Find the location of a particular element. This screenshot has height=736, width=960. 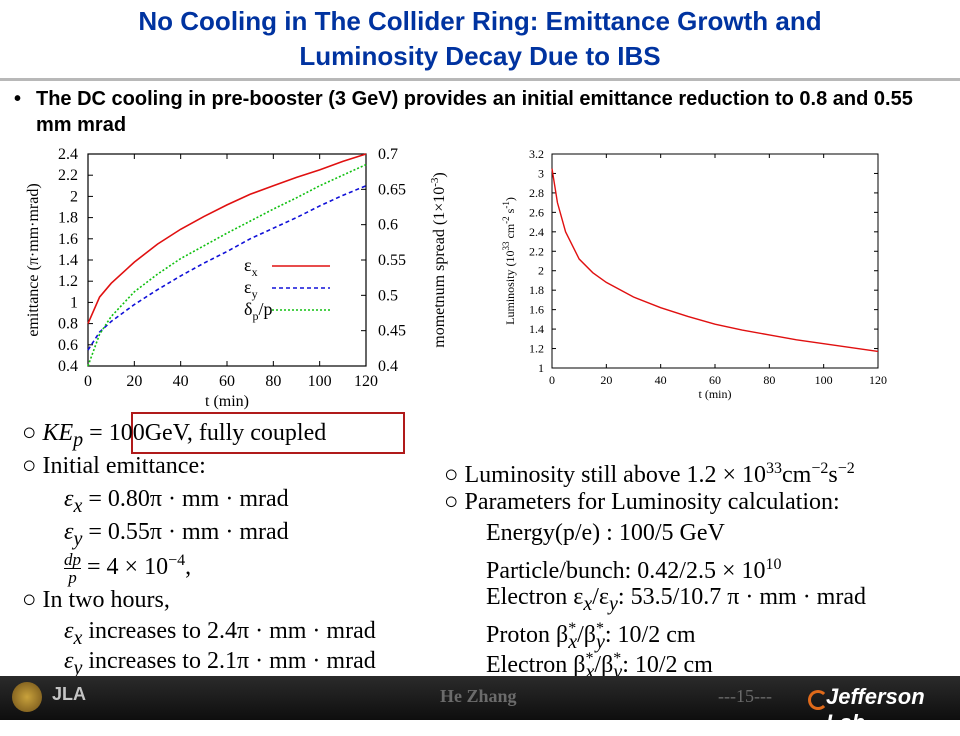

parameters-heading: ○ Parameters for Luminosity calculation: is located at coordinates (642, 502).